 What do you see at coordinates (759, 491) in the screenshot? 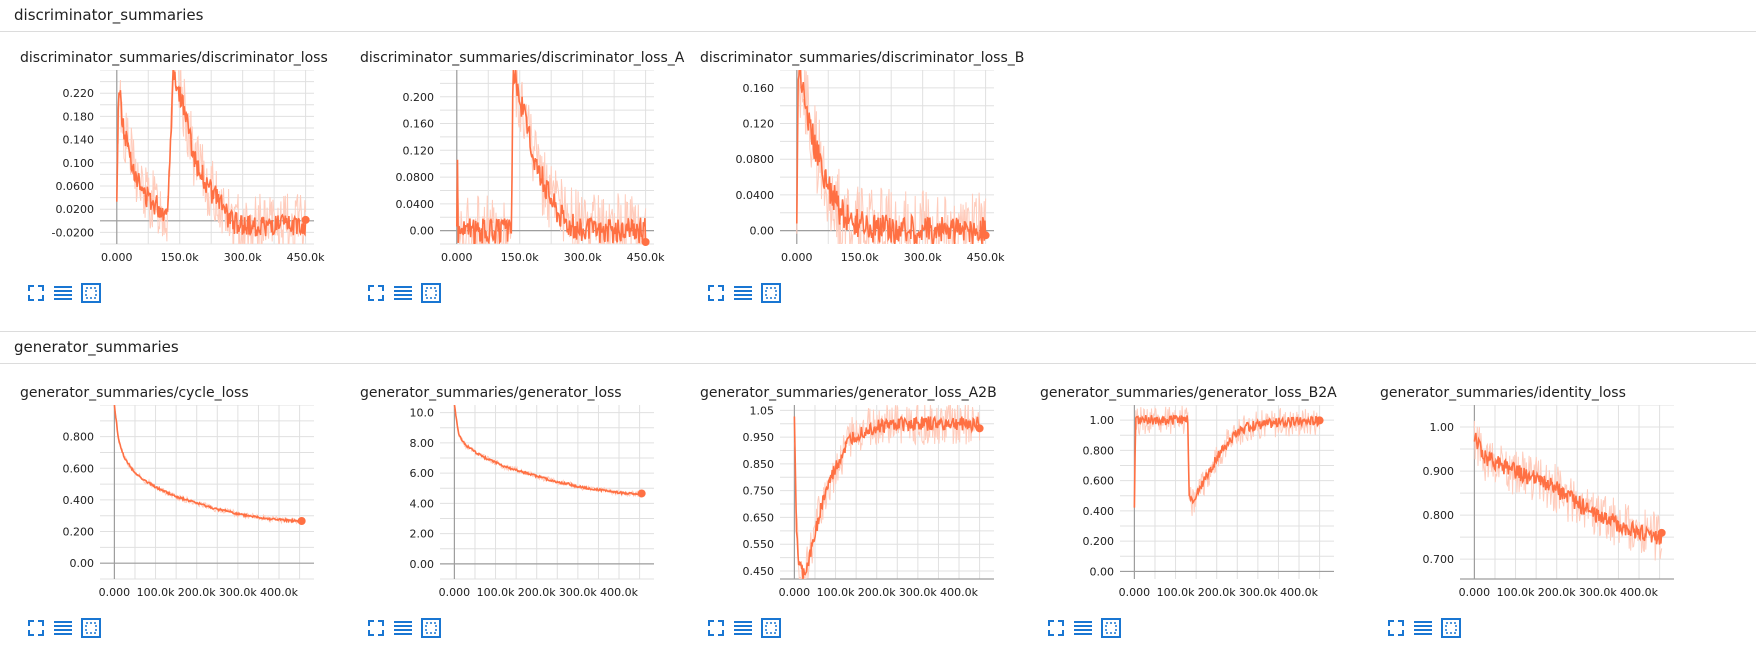
I see `y-tick-label: 0.750` at bounding box center [759, 491].